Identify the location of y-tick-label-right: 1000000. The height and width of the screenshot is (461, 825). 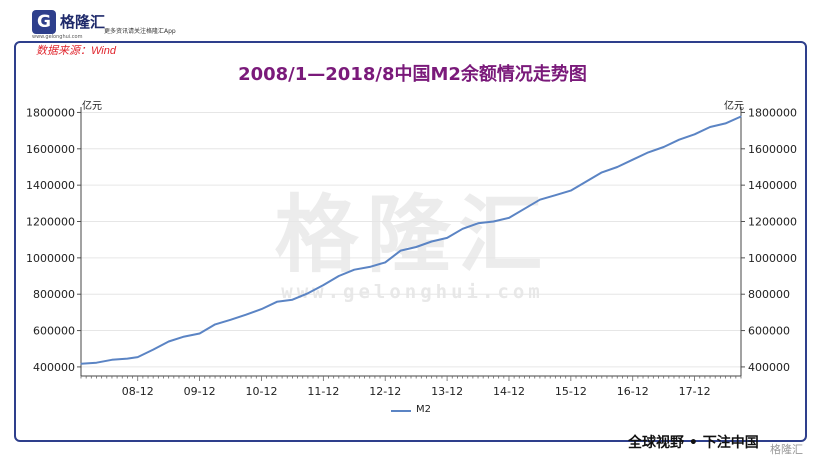
(772, 258).